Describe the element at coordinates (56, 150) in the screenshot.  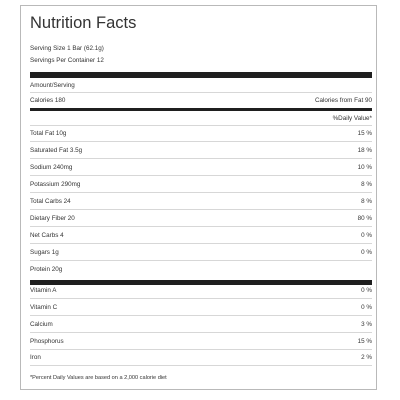
I see `nutrient-name: Saturated Fat 3.5g` at that location.